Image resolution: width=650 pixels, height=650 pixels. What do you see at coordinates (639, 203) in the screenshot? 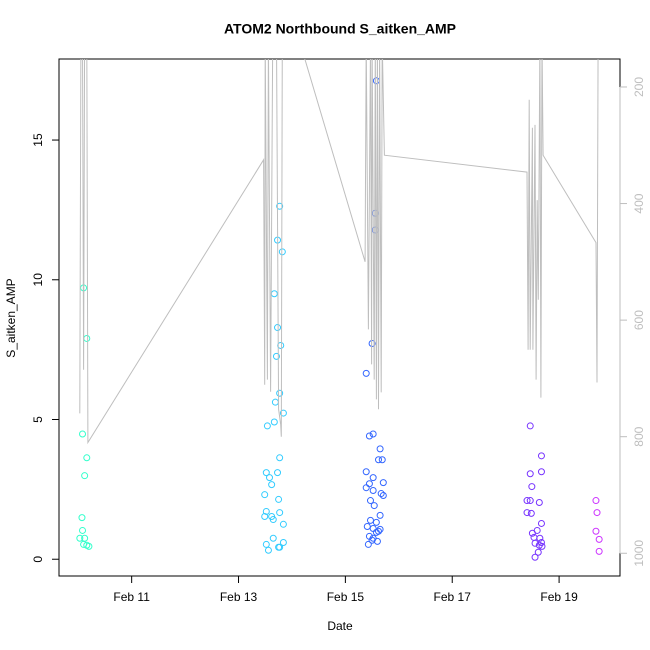
I see `y2-tick-label: 400` at bounding box center [639, 203].